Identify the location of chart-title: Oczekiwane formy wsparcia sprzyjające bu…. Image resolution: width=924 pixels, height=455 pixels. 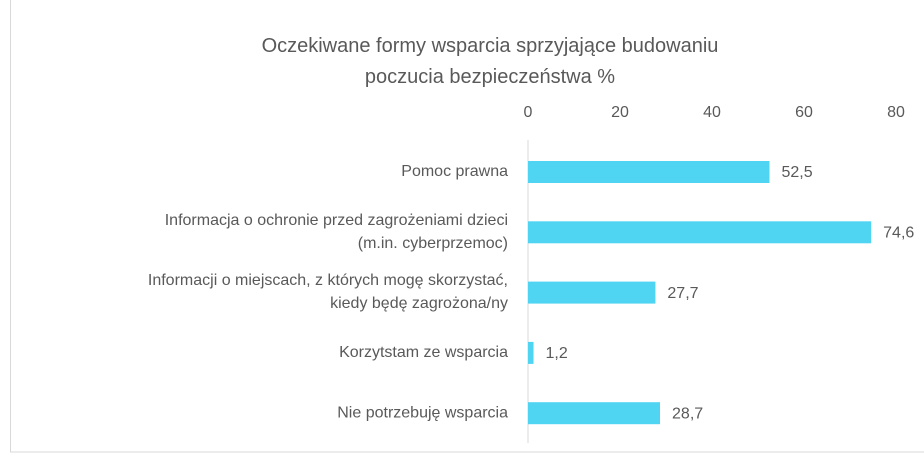
(490, 61).